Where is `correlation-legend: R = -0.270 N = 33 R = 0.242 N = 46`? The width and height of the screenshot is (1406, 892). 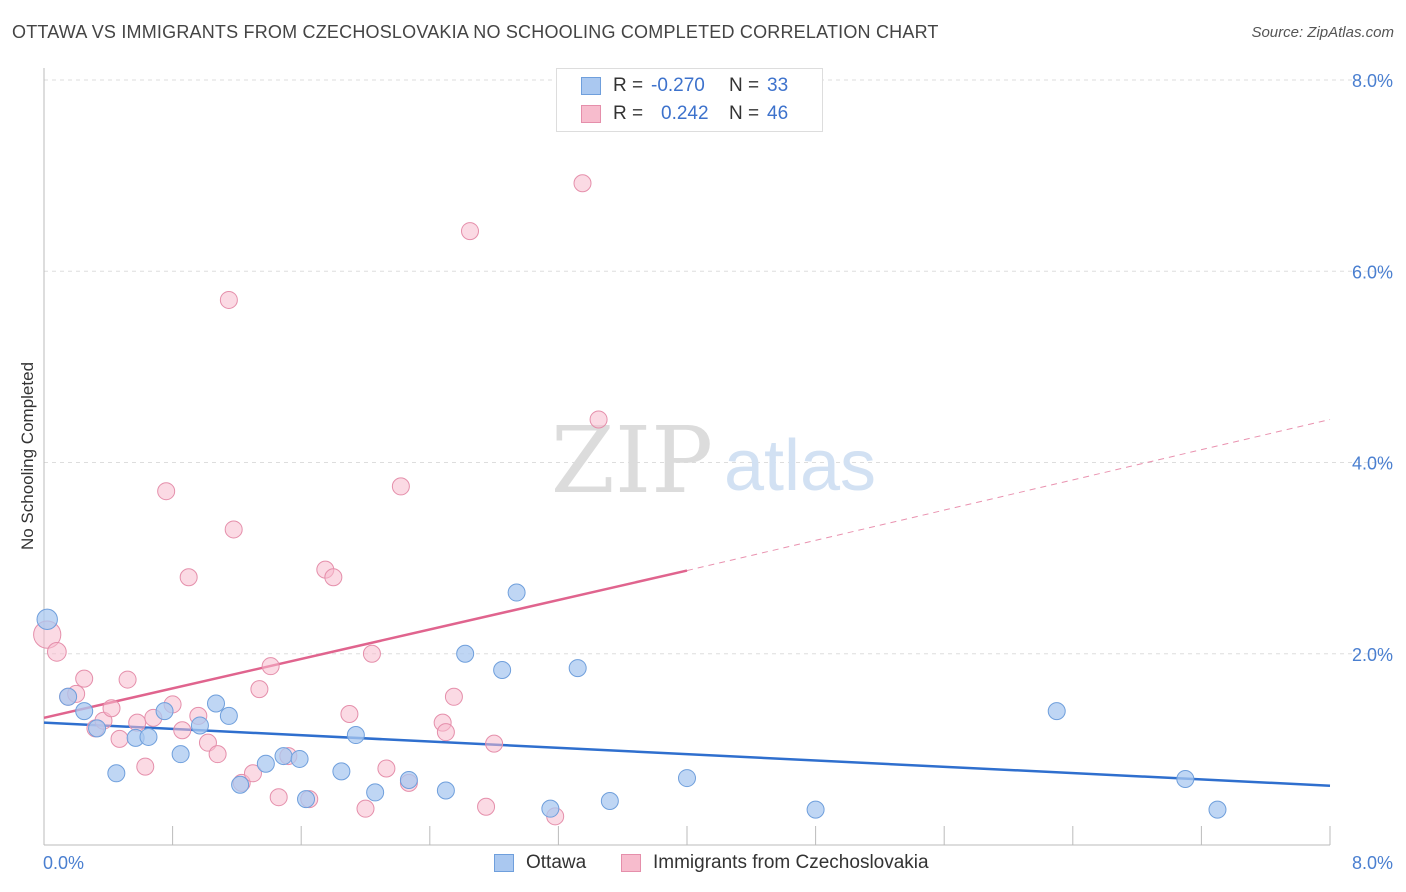 correlation-legend: R = -0.270 N = 33 R = 0.242 N = 46 is located at coordinates (689, 100).